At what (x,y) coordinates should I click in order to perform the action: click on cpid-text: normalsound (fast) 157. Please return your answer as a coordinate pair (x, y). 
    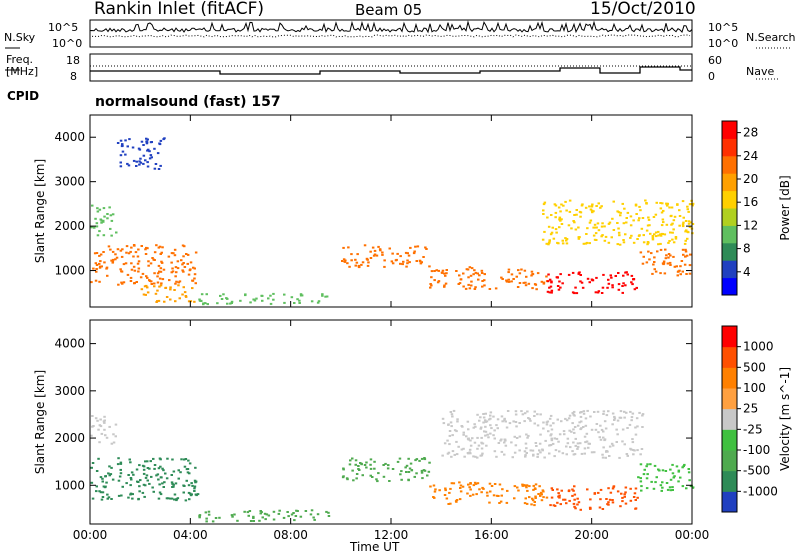
    Looking at the image, I should click on (188, 102).